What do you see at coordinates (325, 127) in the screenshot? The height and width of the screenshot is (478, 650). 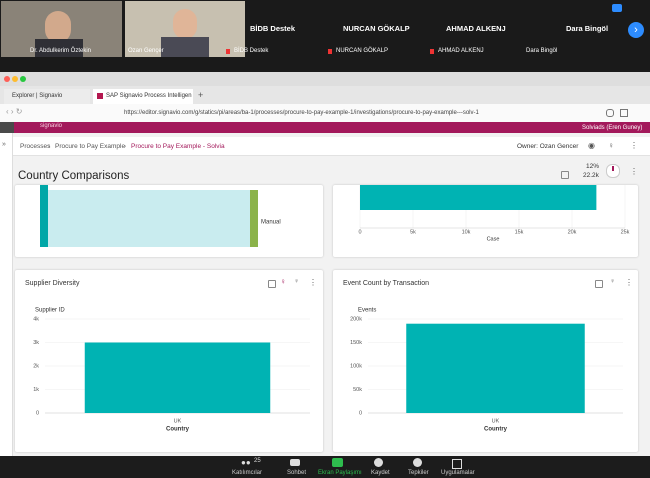 I see `app-header` at bounding box center [325, 127].